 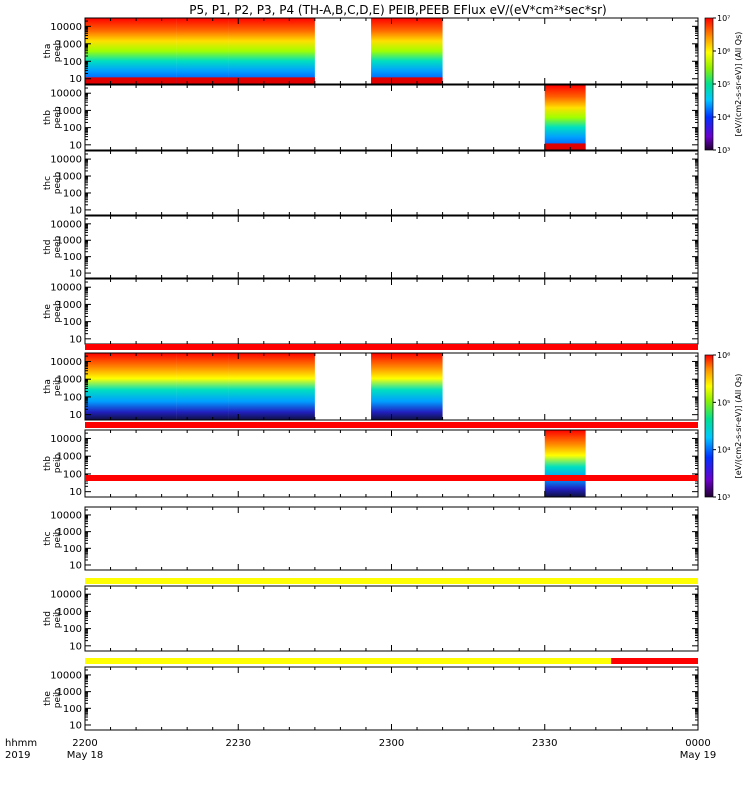 I want to click on panel-the-peib: 10 100 1000 10000 thepeib, so click(x=371, y=698).